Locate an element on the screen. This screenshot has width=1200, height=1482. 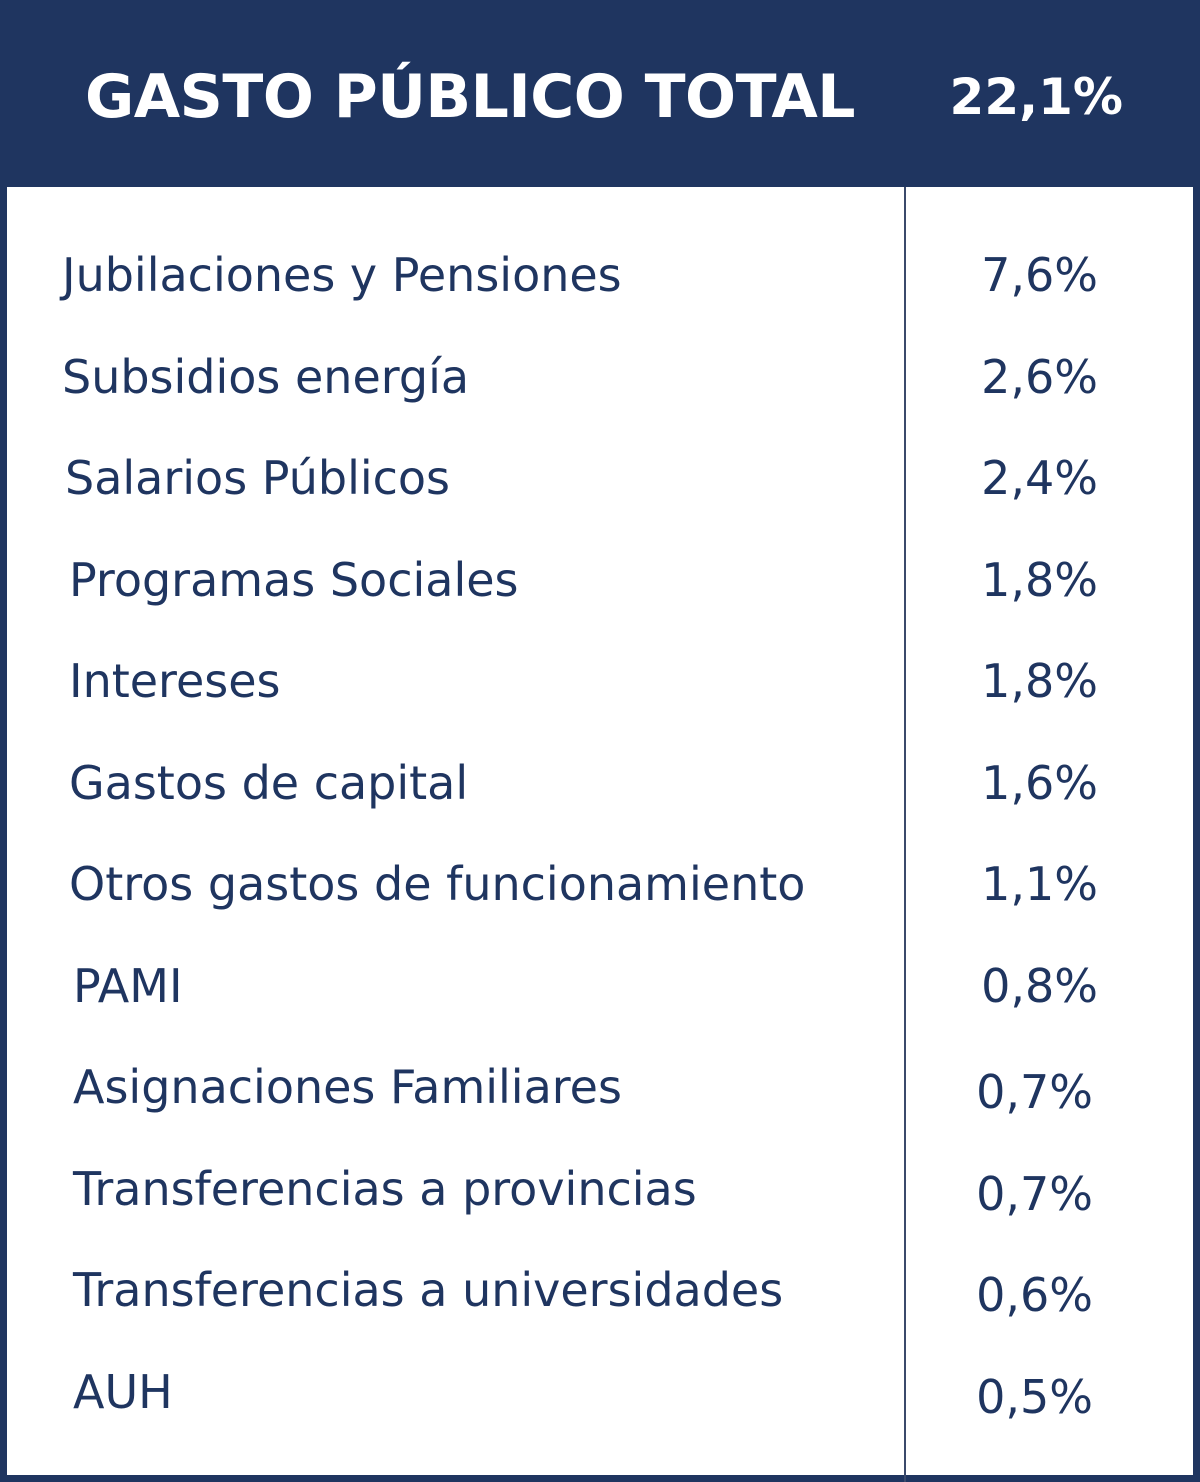
row-label: Asignaciones Familiares is located at coordinates (347, 1087).